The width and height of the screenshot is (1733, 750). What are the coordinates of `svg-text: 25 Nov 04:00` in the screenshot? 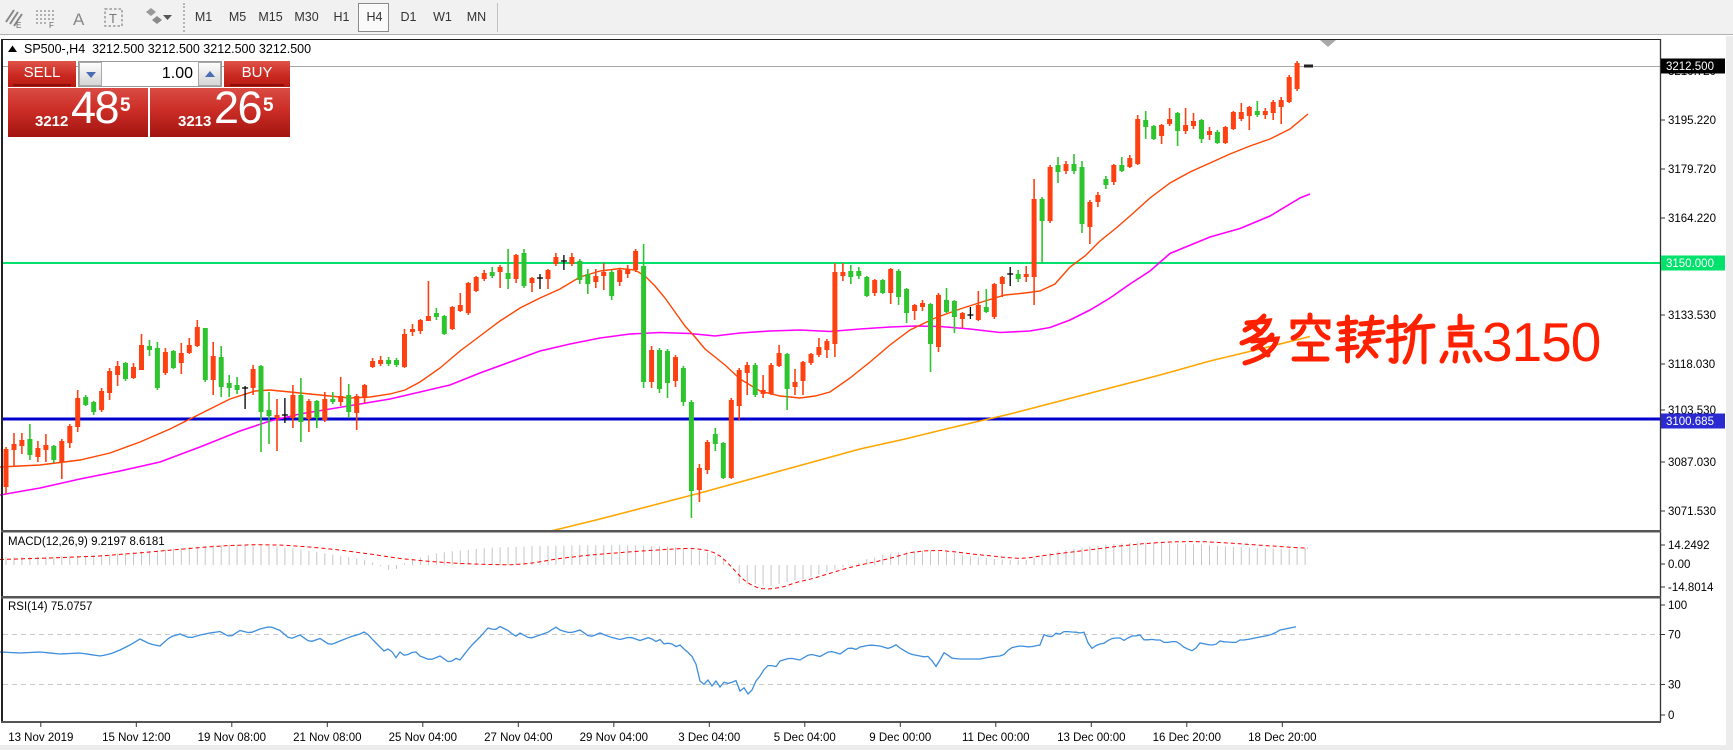 It's located at (423, 738).